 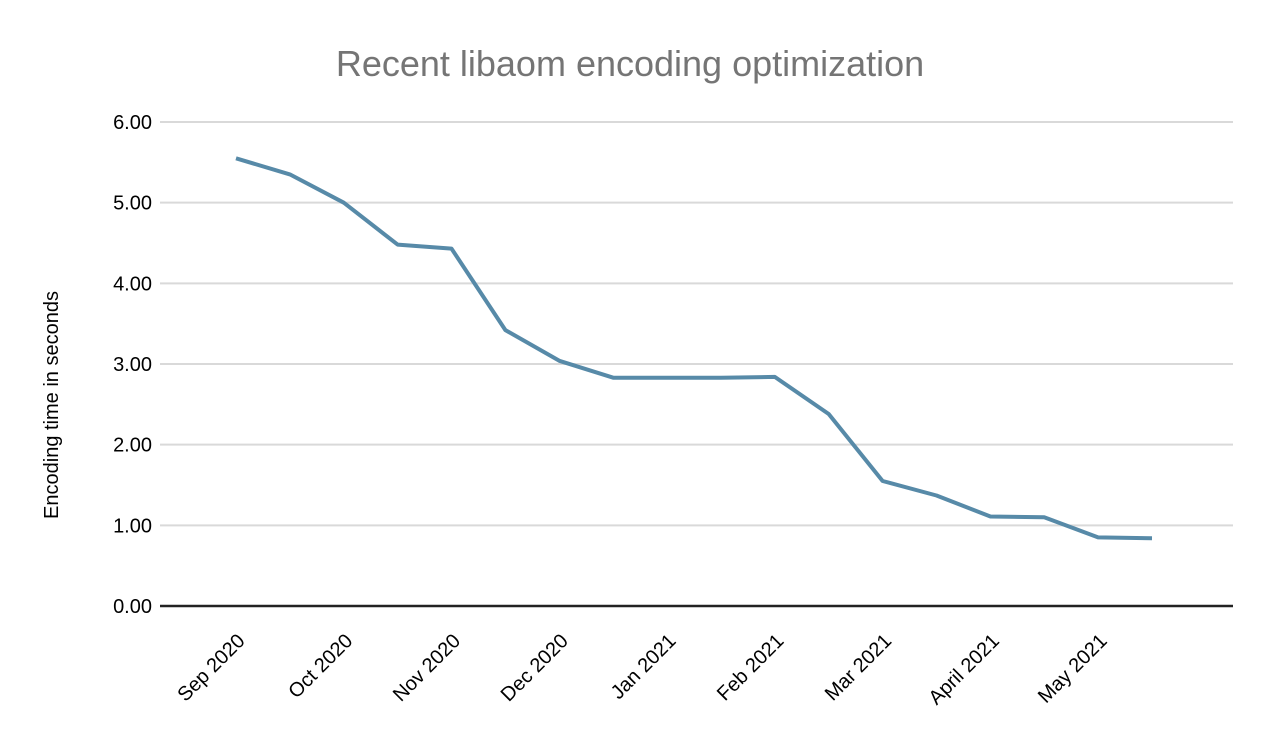 What do you see at coordinates (644, 667) in the screenshot?
I see `x-tick-label: Jan 2021` at bounding box center [644, 667].